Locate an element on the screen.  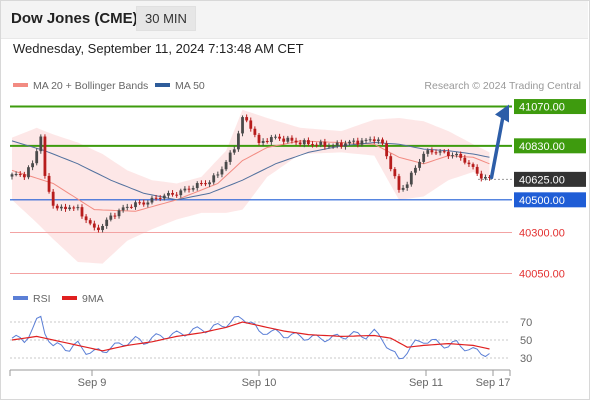
last-label-box-2: 40625.00 is located at coordinates (550, 179).